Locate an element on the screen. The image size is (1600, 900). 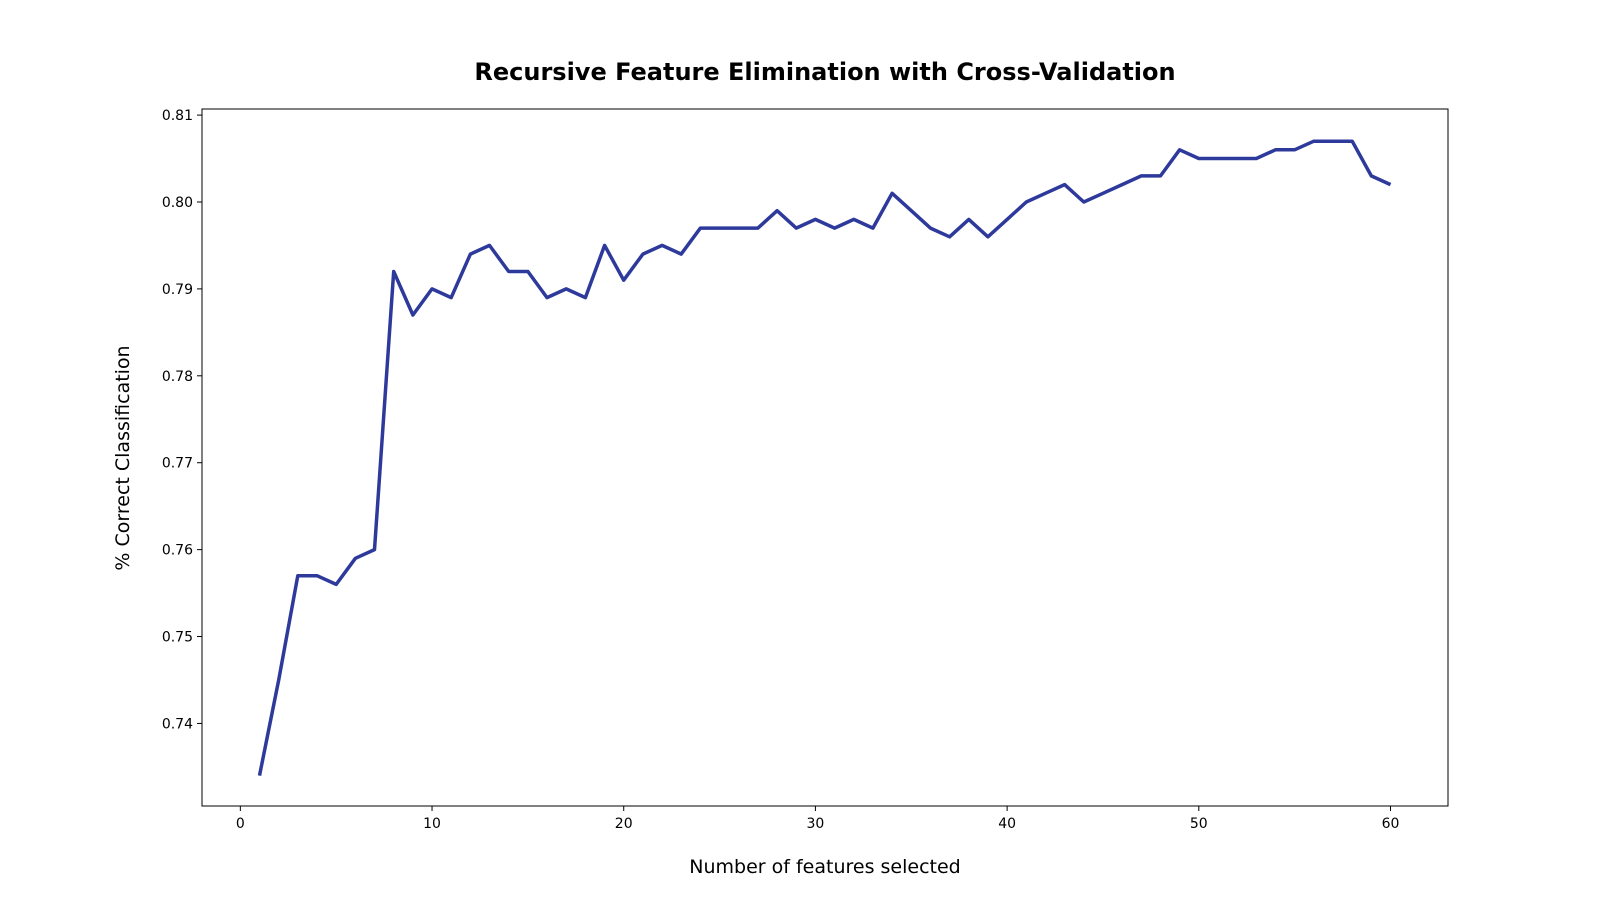
x-tick-label: 20 is located at coordinates (624, 824).